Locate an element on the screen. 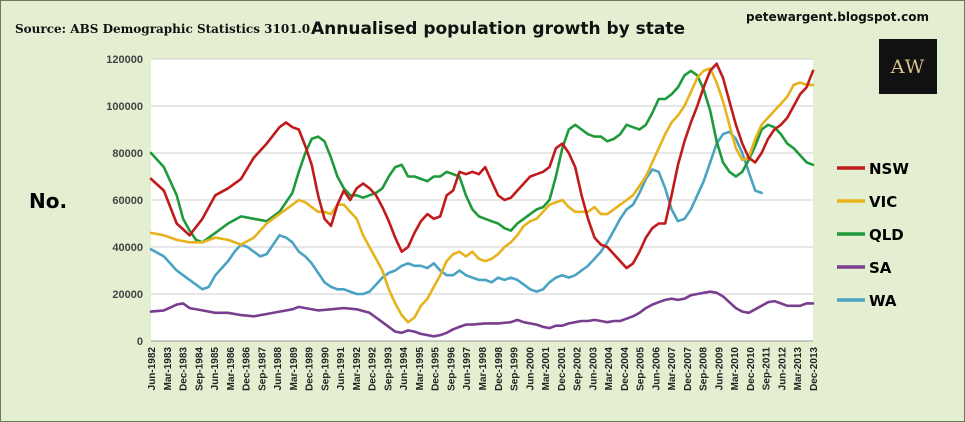 The image size is (965, 422). x-tick-label: Mar-1992 is located at coordinates (357, 369).